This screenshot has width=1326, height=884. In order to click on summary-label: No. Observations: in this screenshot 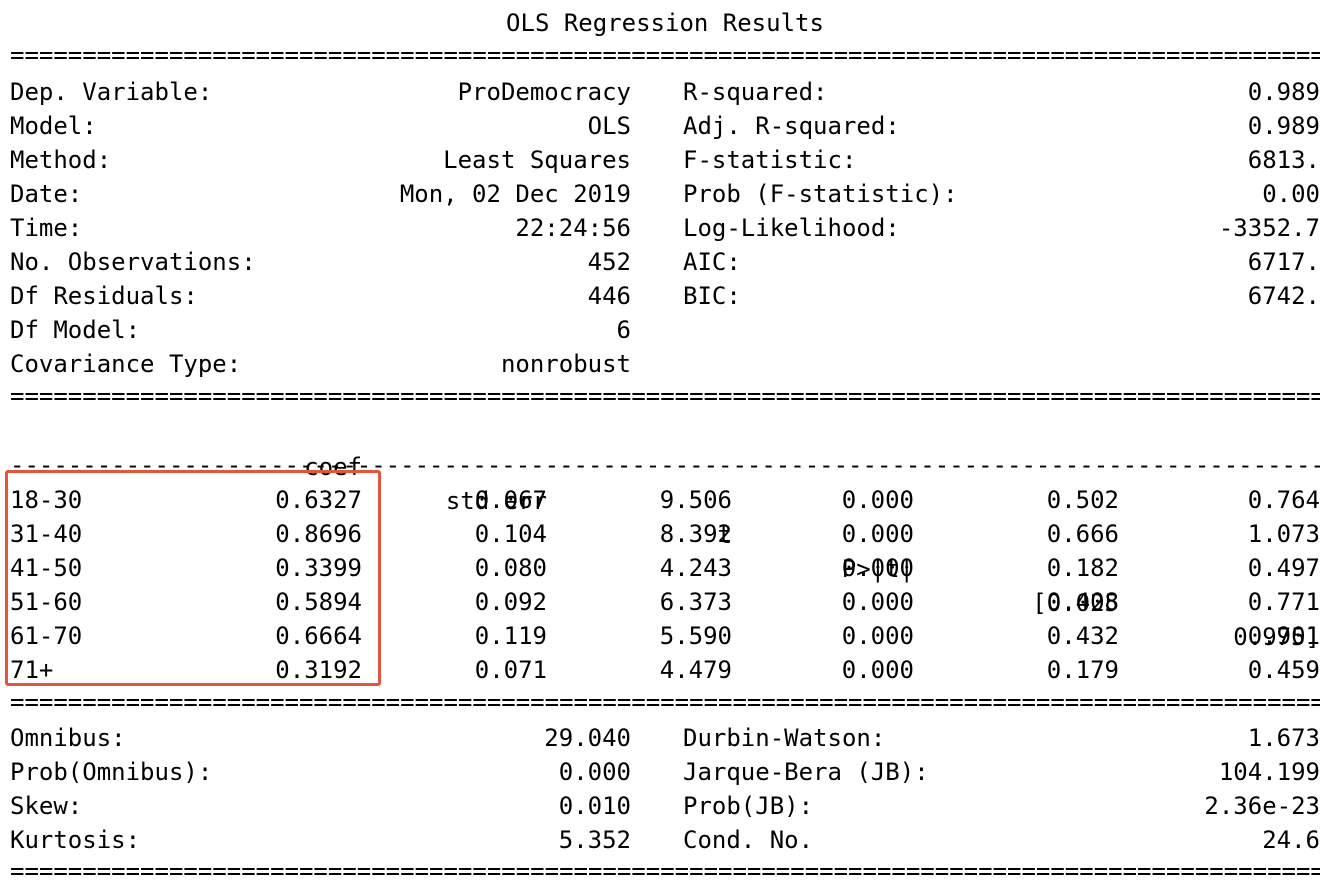, I will do `click(133, 262)`.